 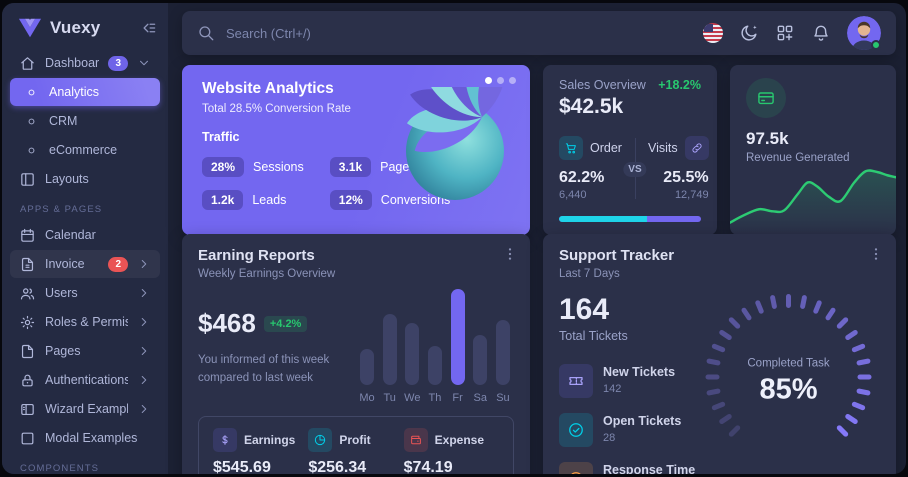 I want to click on bar-column: Fr, so click(x=457, y=346).